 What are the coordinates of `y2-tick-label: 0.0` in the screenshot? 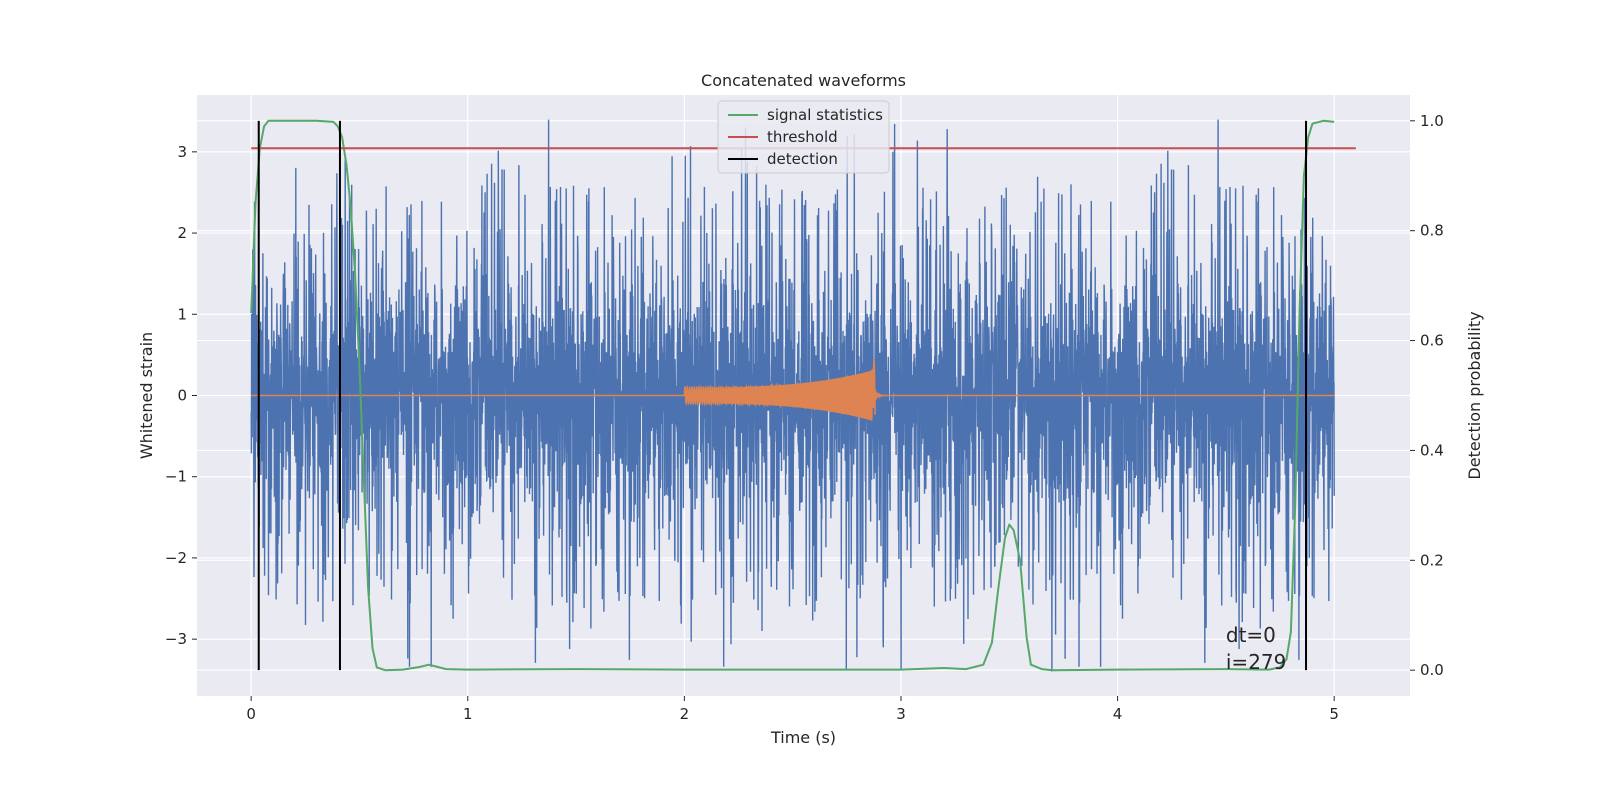 It's located at (1432, 670).